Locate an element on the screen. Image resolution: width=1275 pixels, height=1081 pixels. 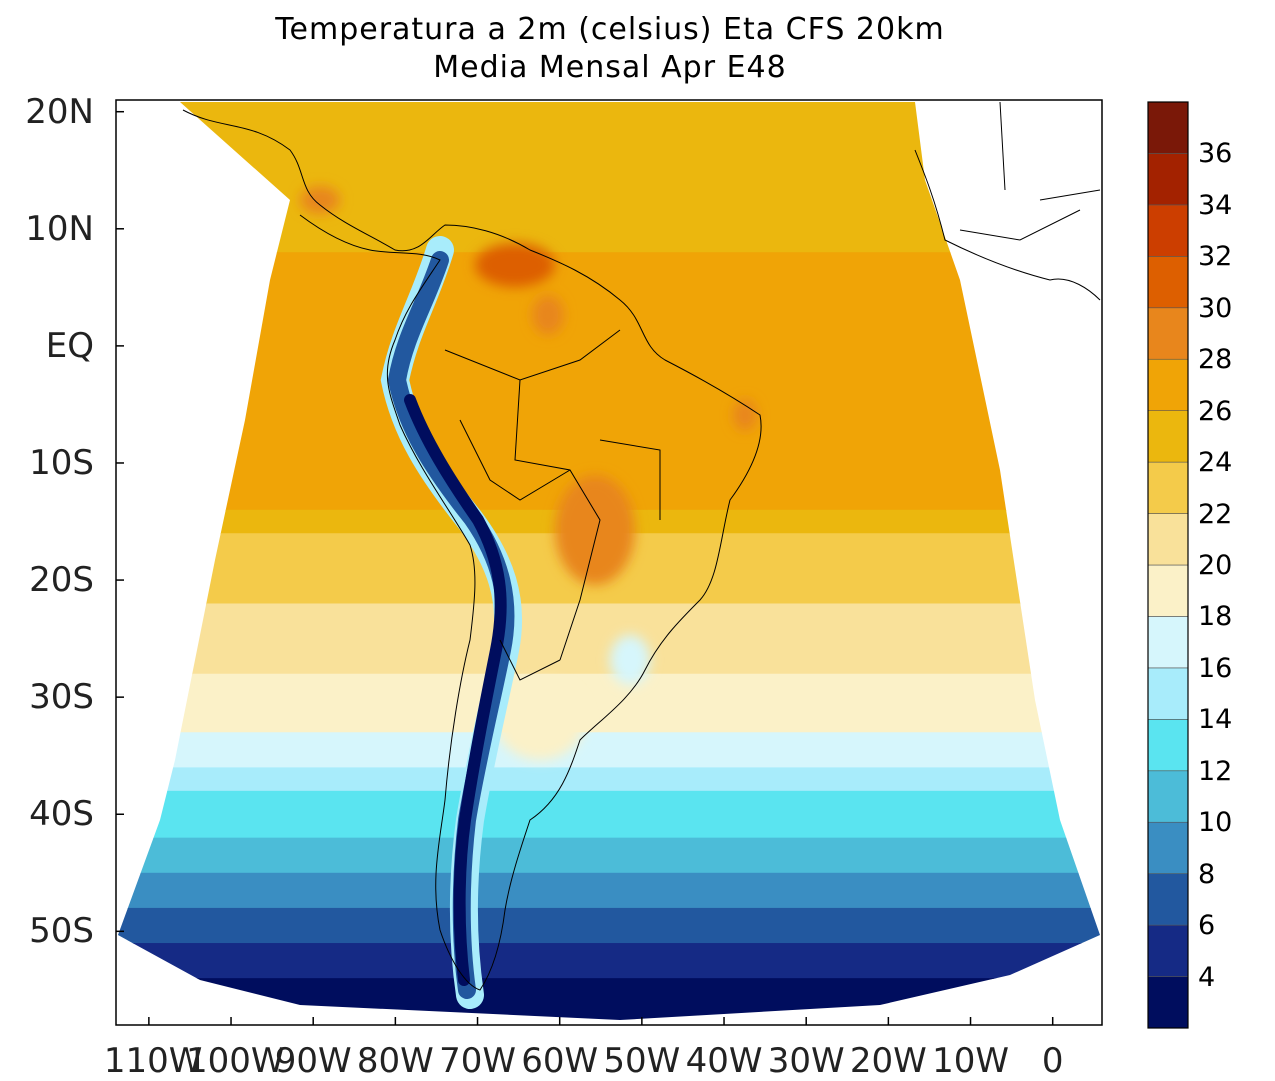
lon-label: 0 is located at coordinates (1052, 1061).